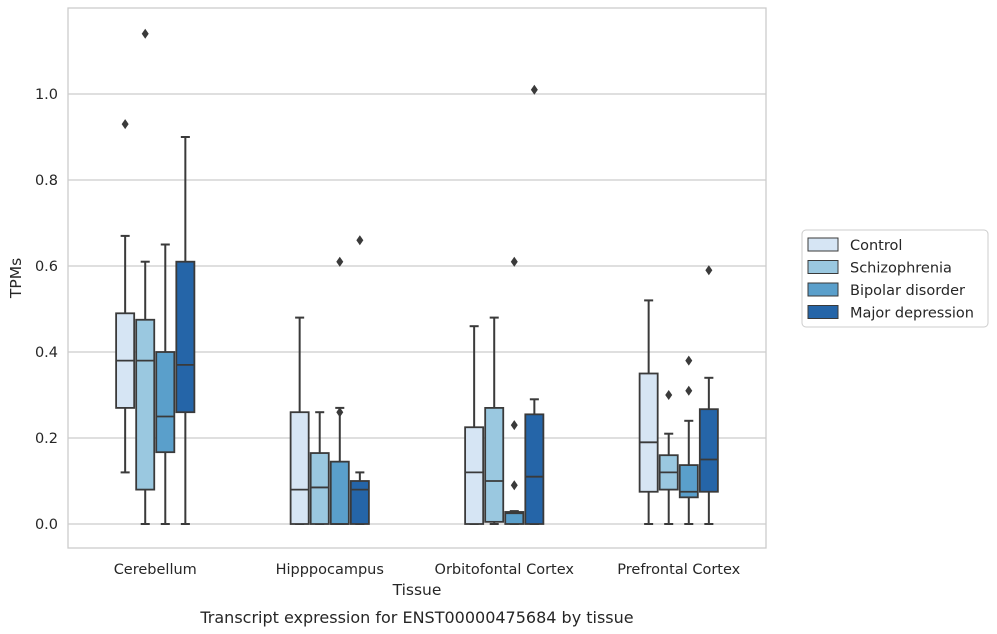 The image size is (997, 634). I want to click on y-tick-label: 0.8, so click(46, 181).